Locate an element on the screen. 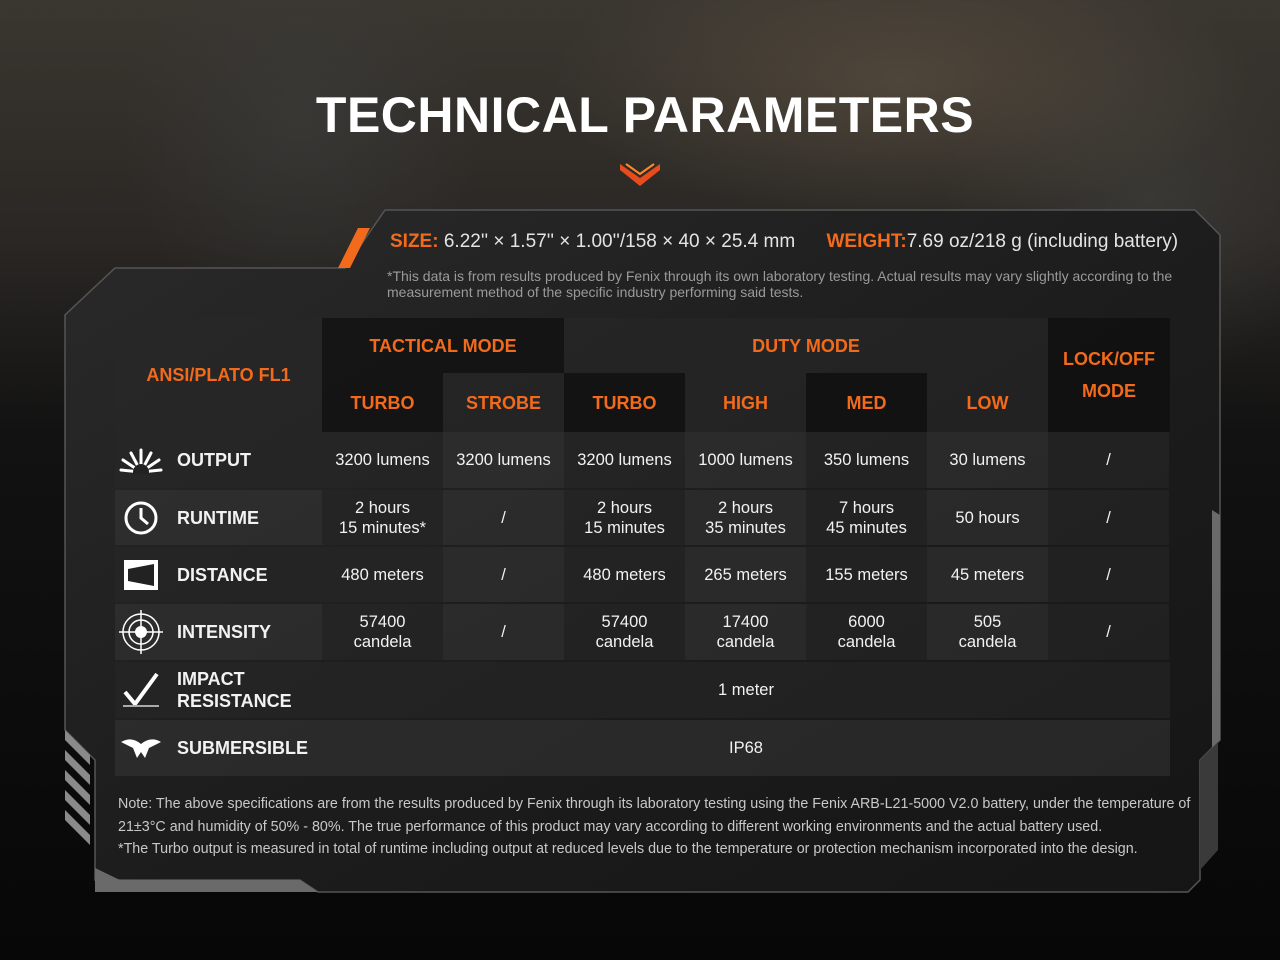 The height and width of the screenshot is (960, 1280). table-cell: 17400 candela is located at coordinates (745, 632).